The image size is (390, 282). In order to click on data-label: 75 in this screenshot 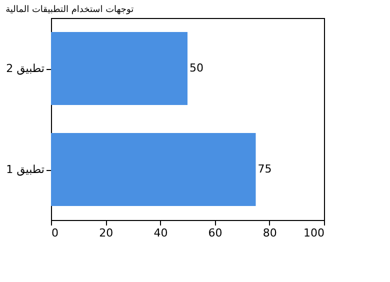, I will do `click(265, 169)`.